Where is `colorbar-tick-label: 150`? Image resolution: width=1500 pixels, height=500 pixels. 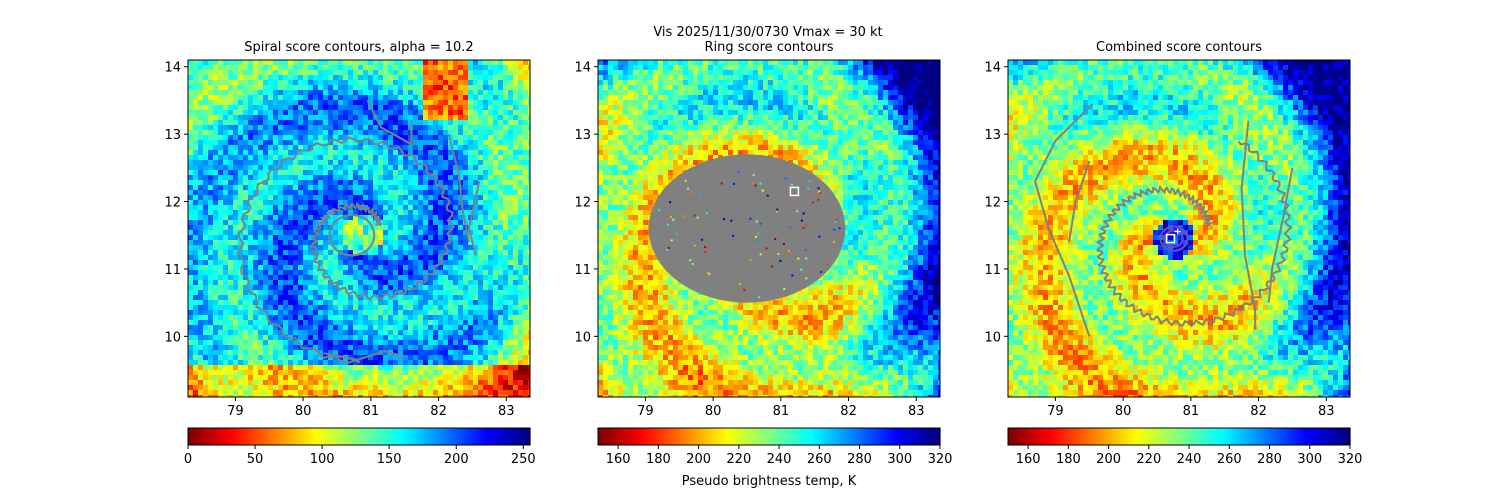 colorbar-tick-label: 150 is located at coordinates (389, 459).